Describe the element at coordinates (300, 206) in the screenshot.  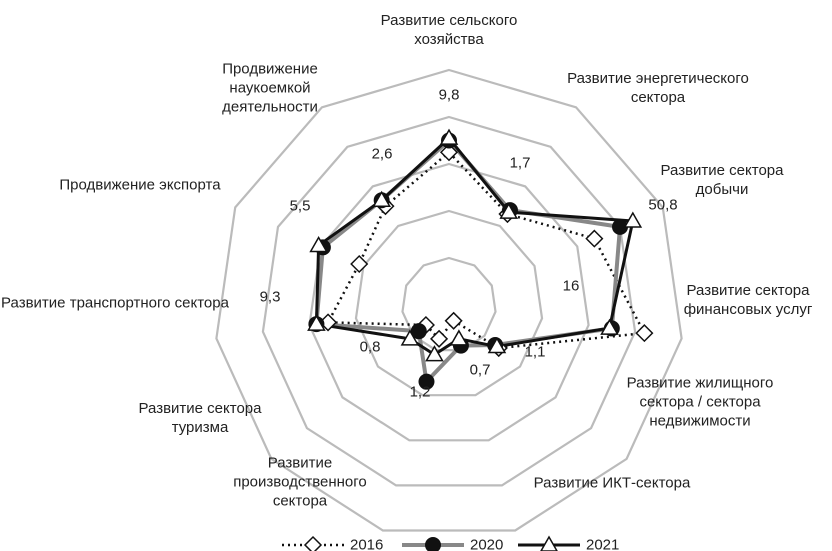
I see `value-annotation: 5,5` at that location.